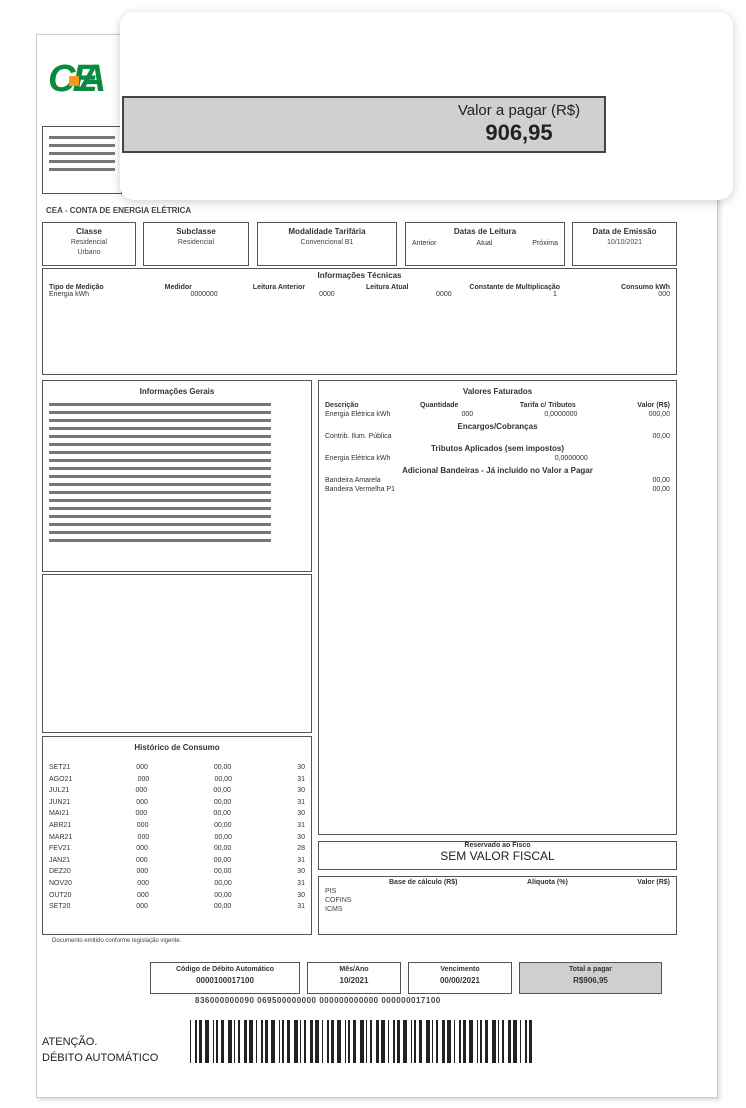  Describe the element at coordinates (301, 849) in the screenshot. I see `history-cell: 28` at that location.